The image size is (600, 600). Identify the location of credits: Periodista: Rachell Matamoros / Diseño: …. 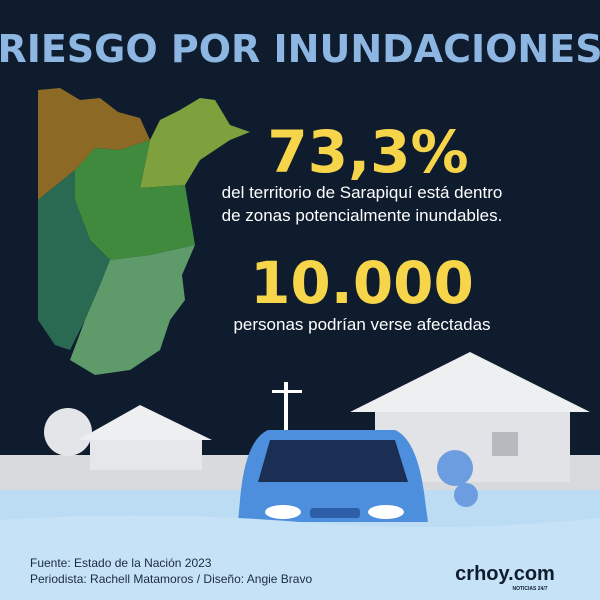
(171, 579).